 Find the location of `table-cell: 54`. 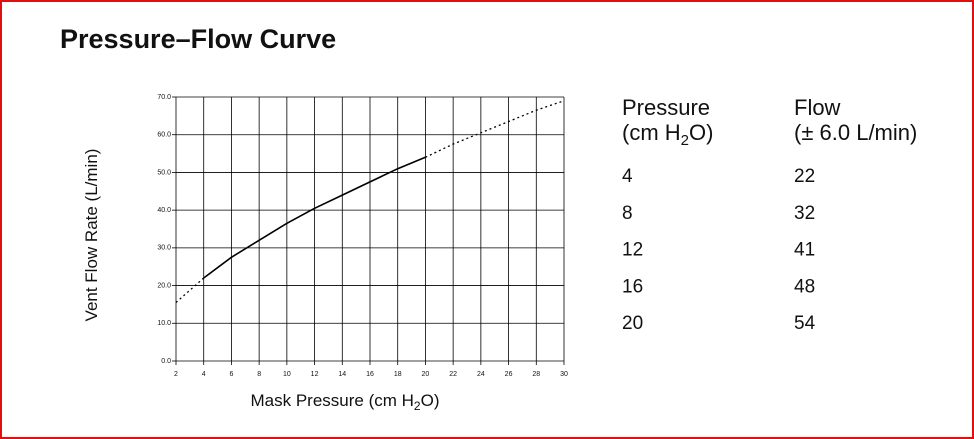

table-cell: 54 is located at coordinates (805, 323).